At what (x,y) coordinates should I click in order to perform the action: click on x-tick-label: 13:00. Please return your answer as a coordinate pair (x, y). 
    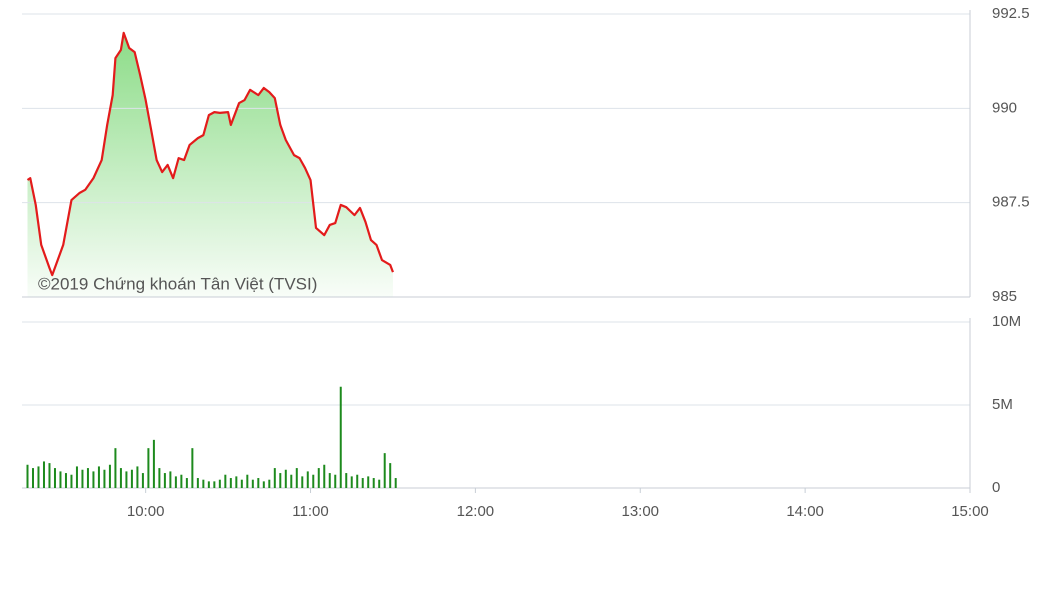
    Looking at the image, I should click on (640, 511).